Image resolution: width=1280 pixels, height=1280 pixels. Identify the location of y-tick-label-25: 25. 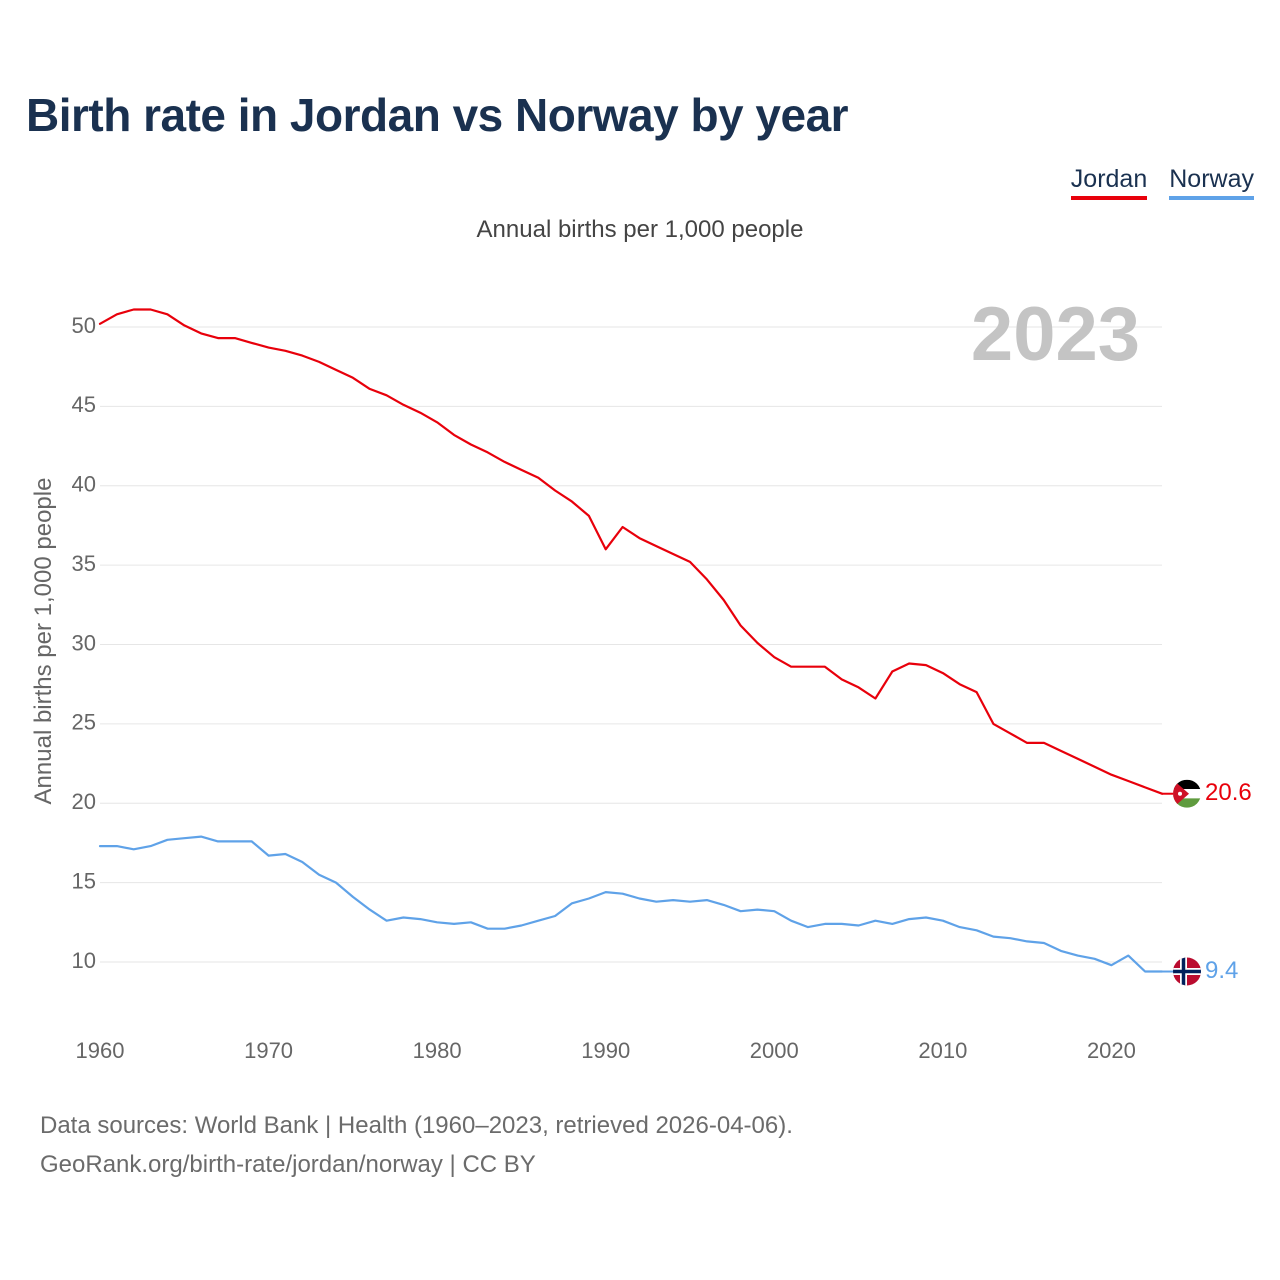
(84, 722).